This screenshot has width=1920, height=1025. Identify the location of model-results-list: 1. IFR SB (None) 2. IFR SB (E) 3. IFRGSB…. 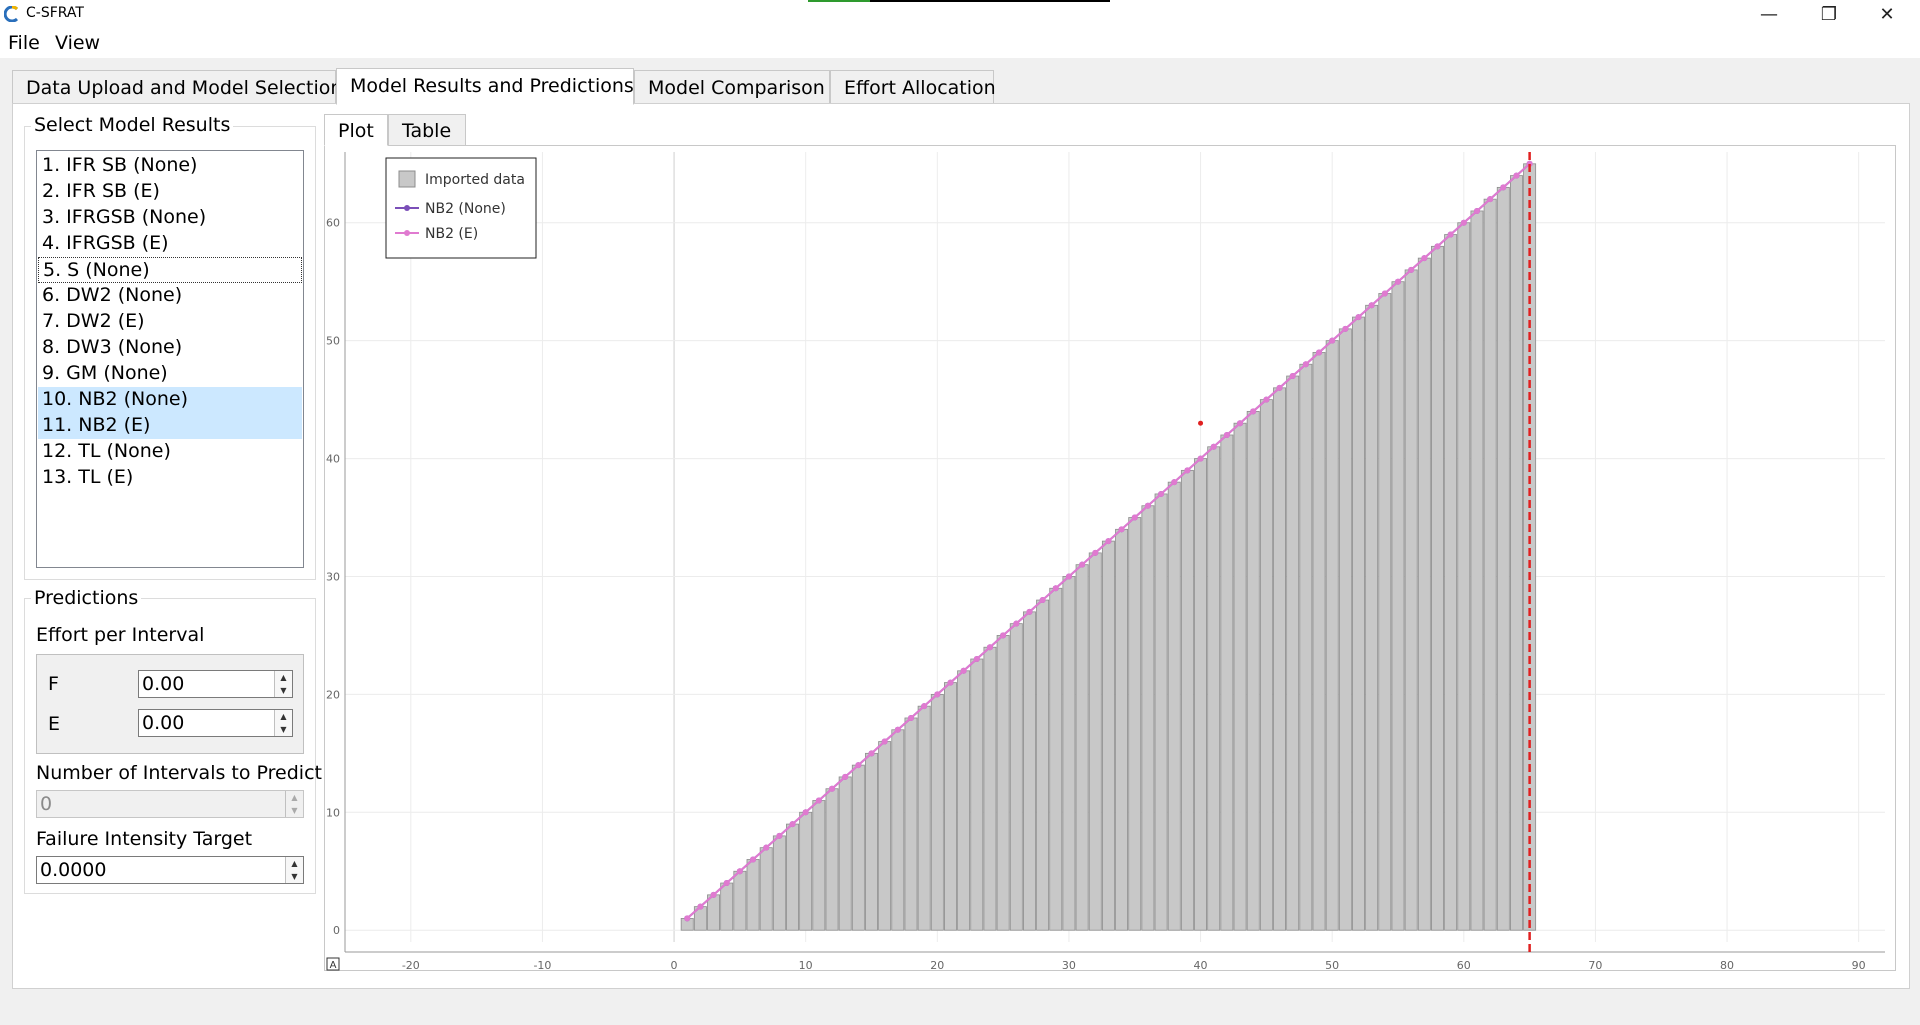
(170, 359).